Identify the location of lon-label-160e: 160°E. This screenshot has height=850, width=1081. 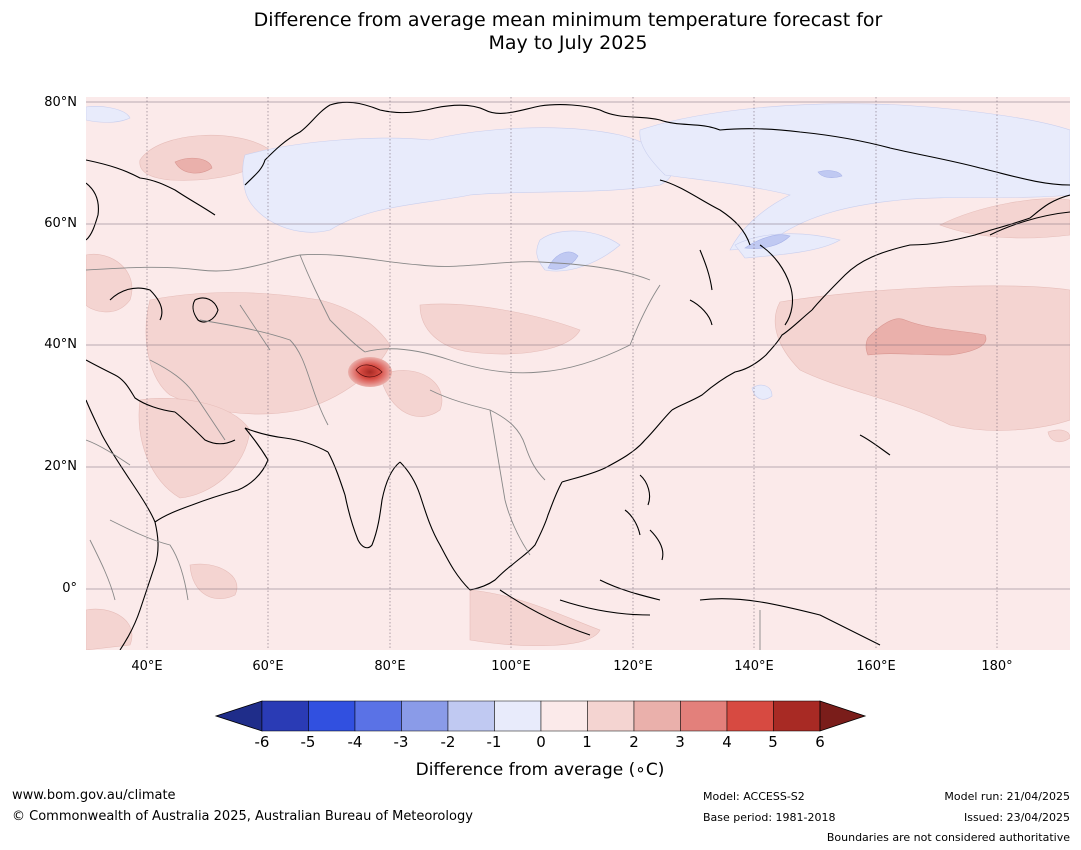
(876, 666).